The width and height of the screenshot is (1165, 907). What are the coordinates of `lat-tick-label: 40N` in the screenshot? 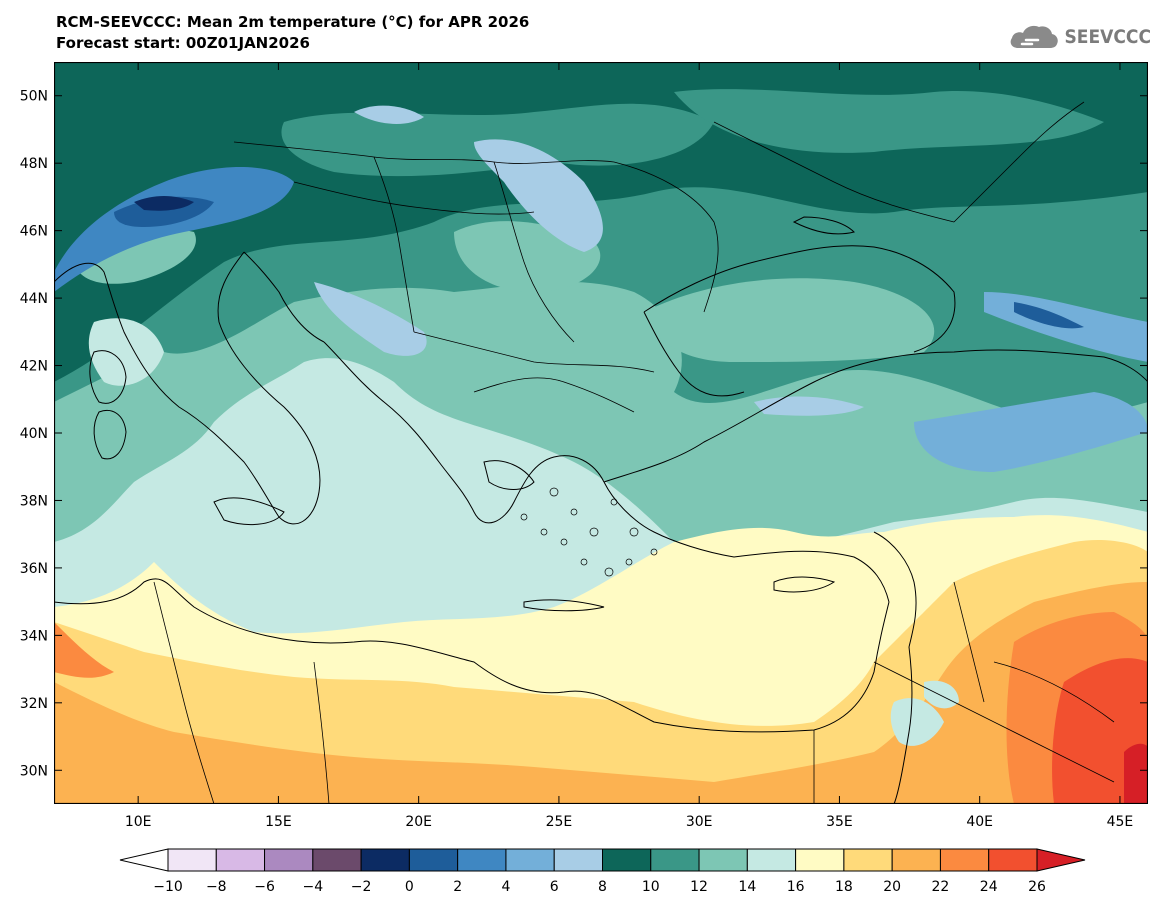 It's located at (34, 434).